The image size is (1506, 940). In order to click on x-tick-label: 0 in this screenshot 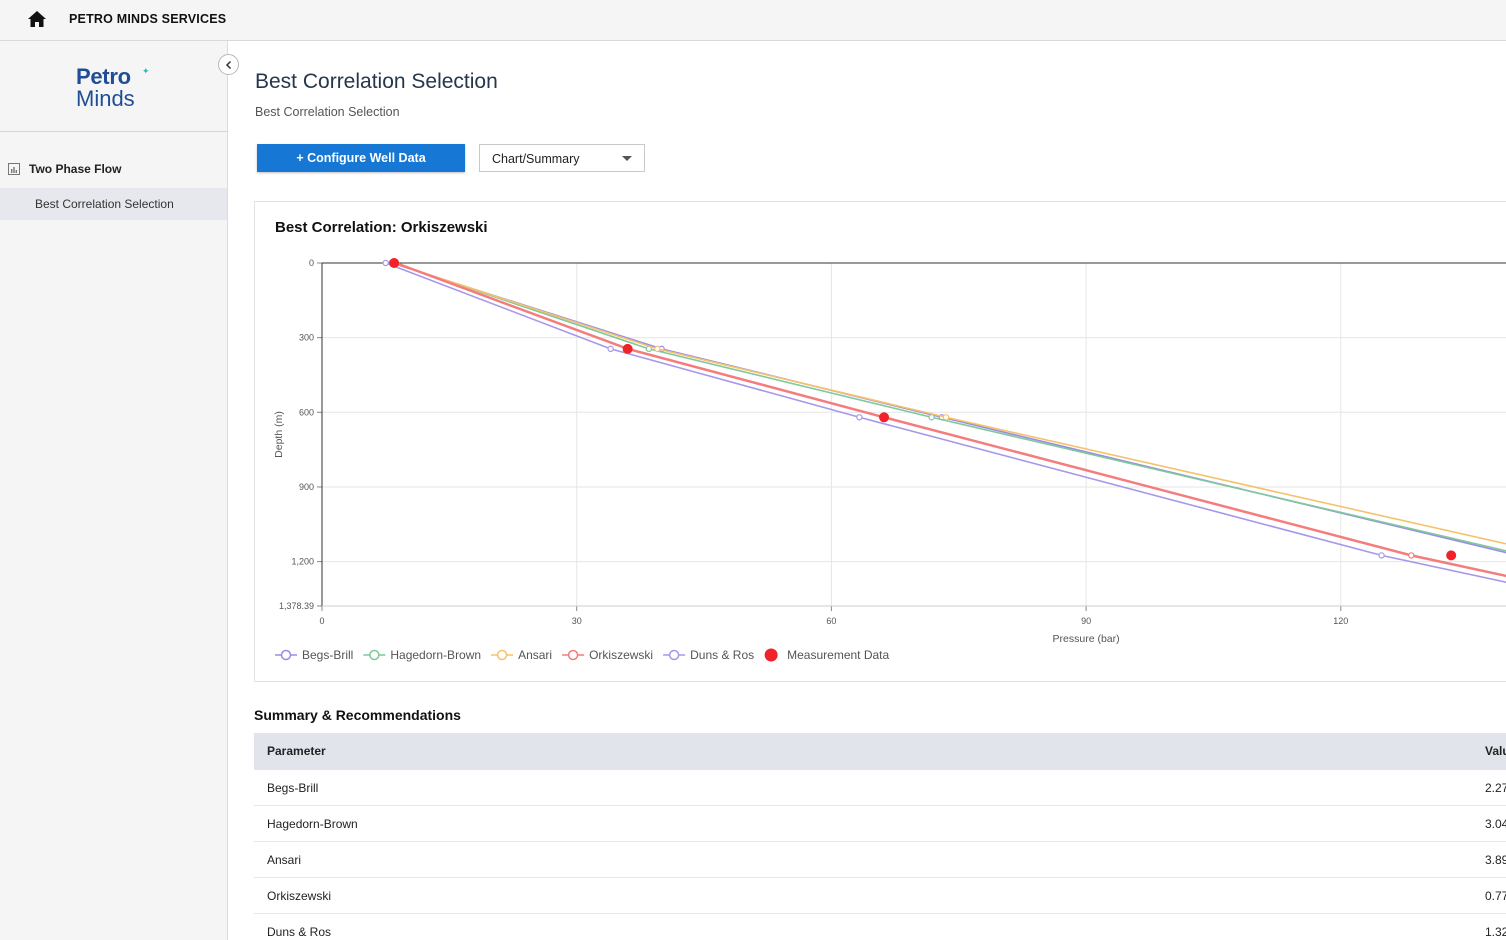, I will do `click(321, 621)`.